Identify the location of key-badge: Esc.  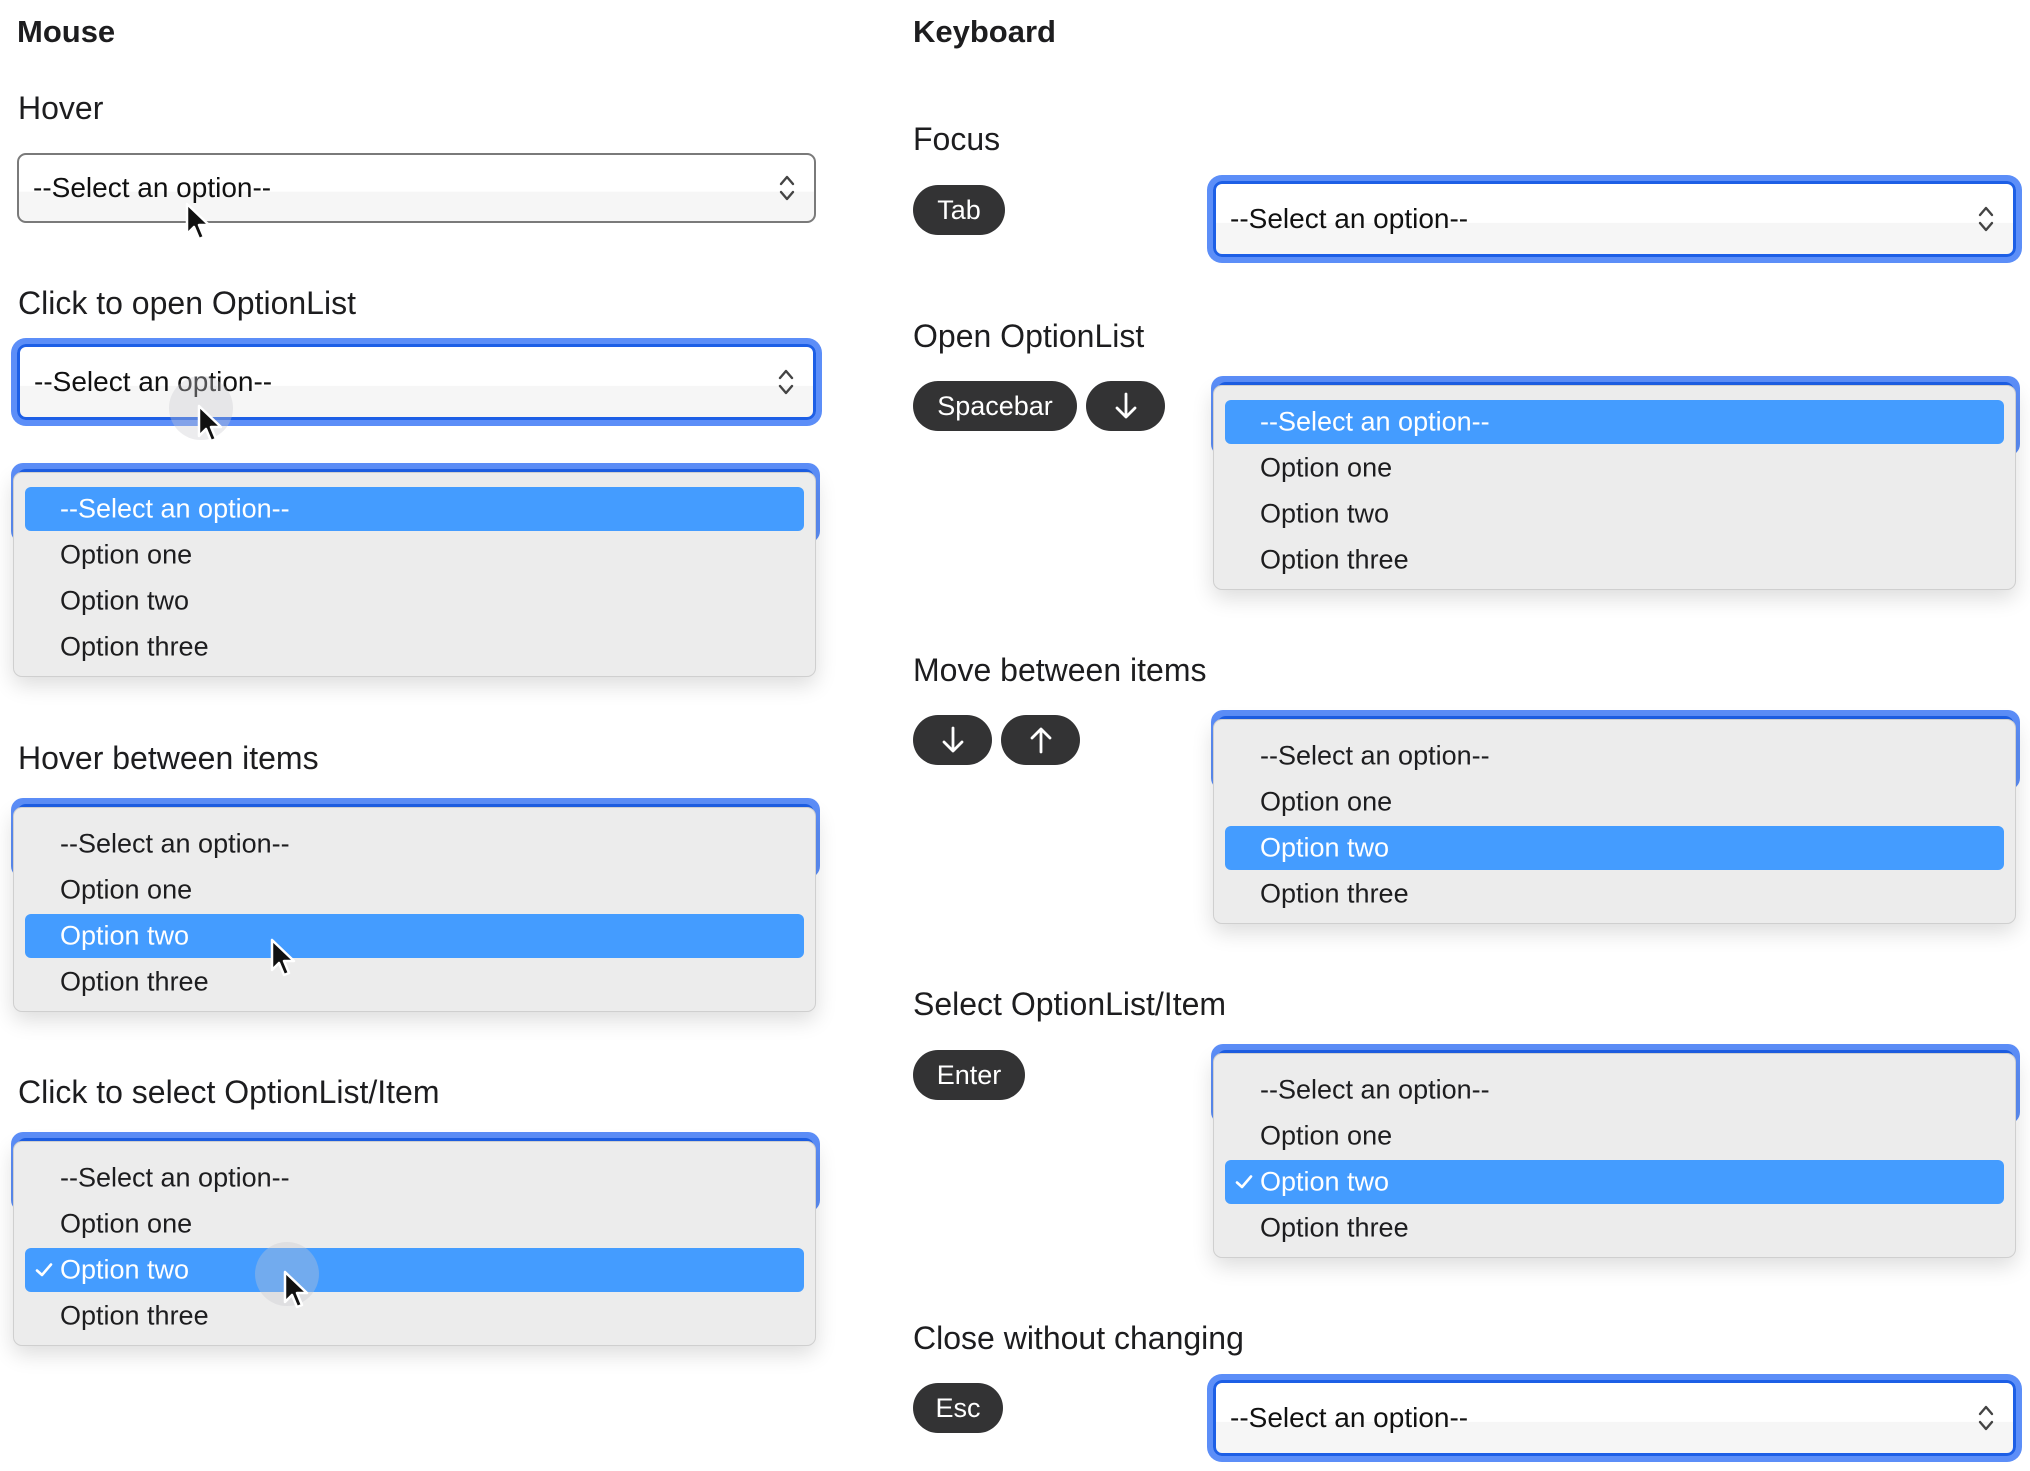
(958, 1408).